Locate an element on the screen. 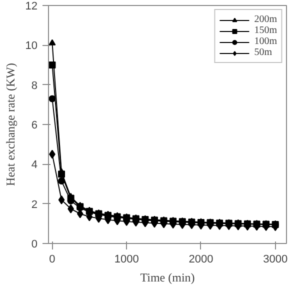 The image size is (298, 287). x-tick-label: 1000 is located at coordinates (126, 260).